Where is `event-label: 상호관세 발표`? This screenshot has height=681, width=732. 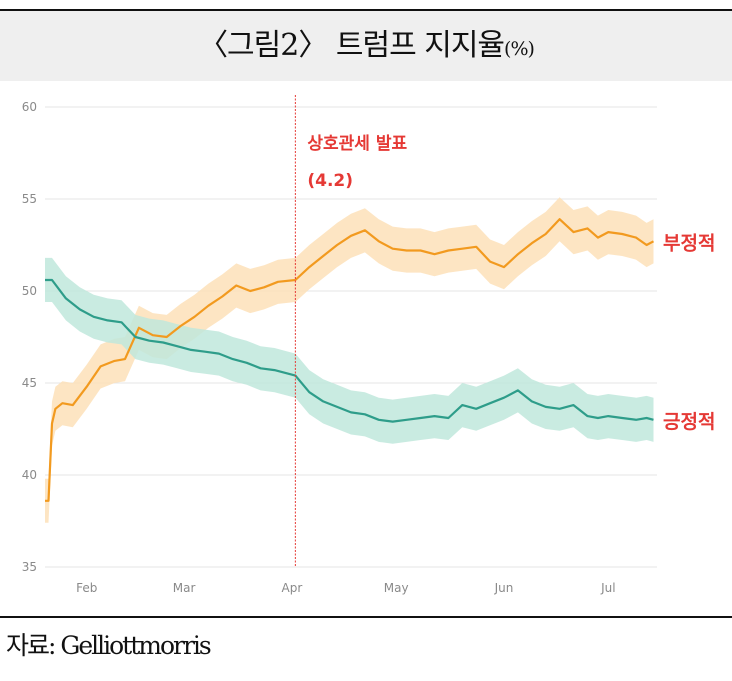
event-label: 상호관세 발표 is located at coordinates (357, 144).